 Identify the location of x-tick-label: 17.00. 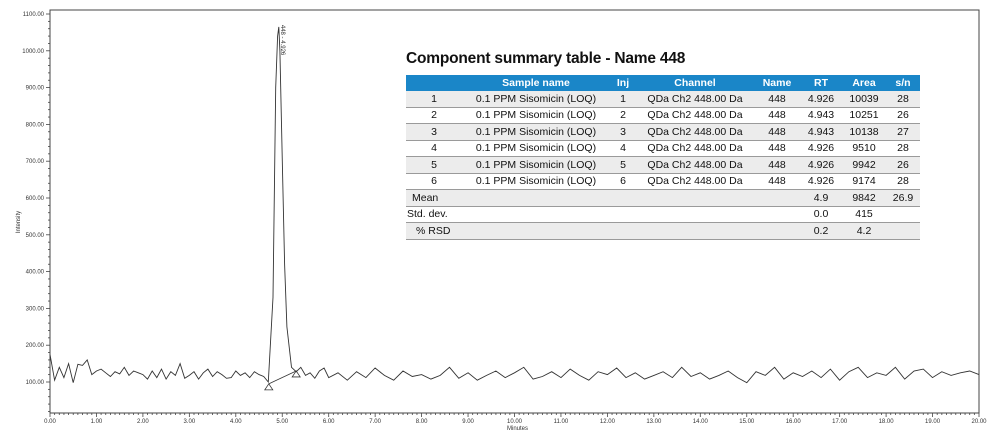
(840, 422).